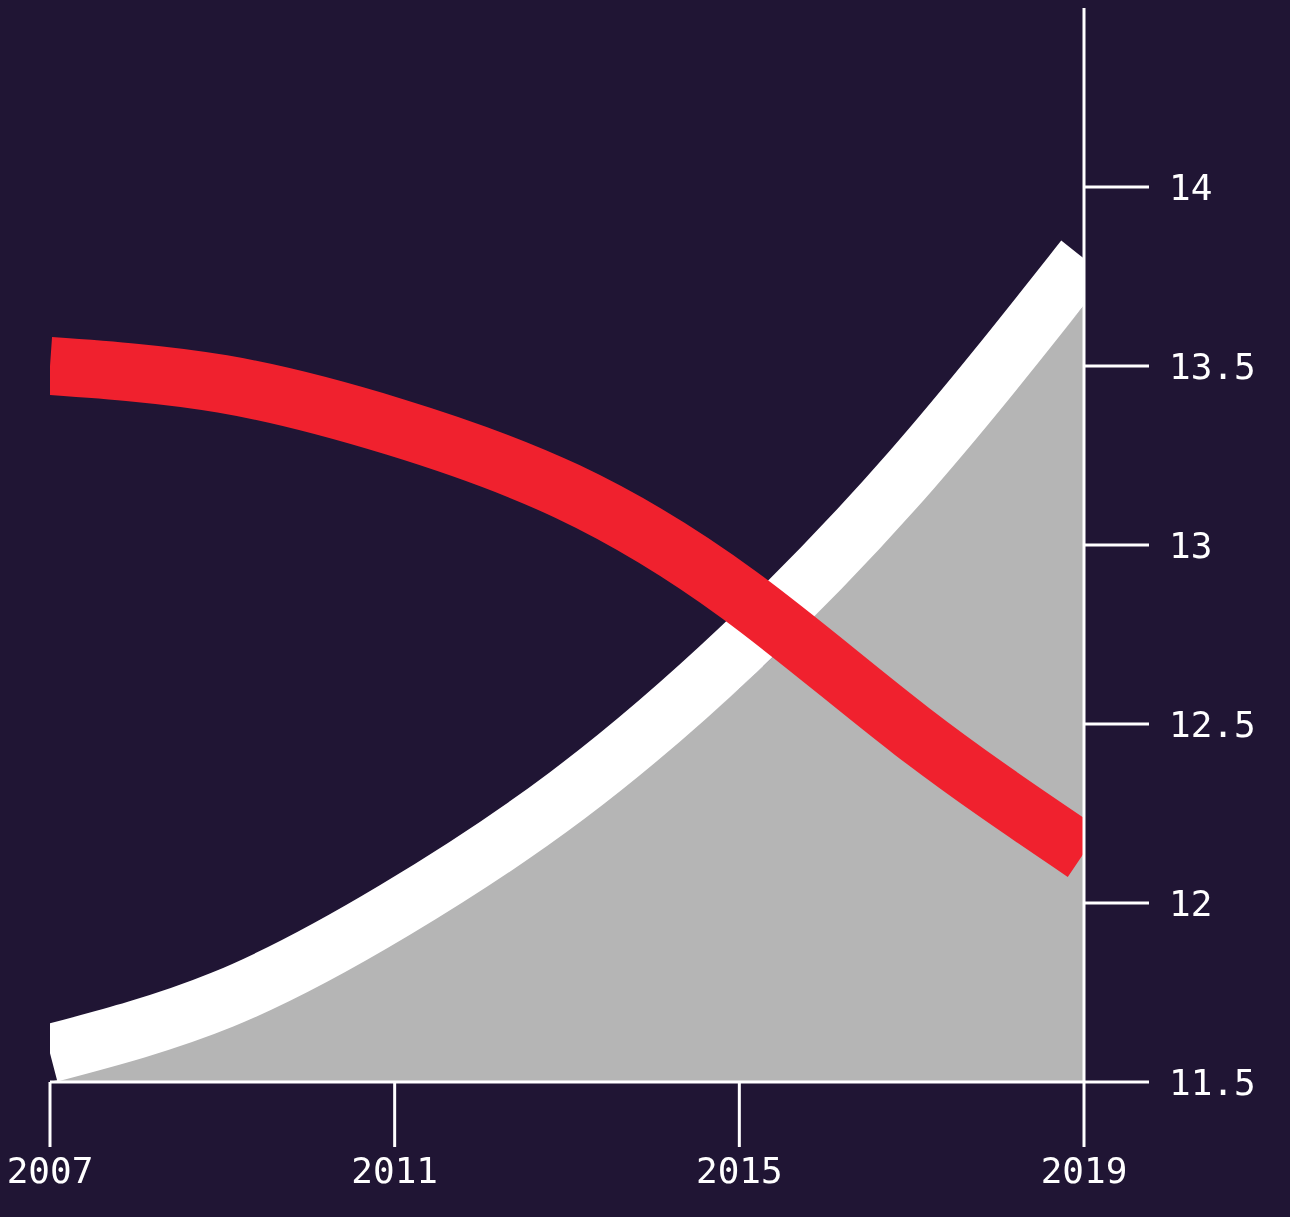 The width and height of the screenshot is (1290, 1217). What do you see at coordinates (395, 1170) in the screenshot?
I see `x-tick-label: 2011` at bounding box center [395, 1170].